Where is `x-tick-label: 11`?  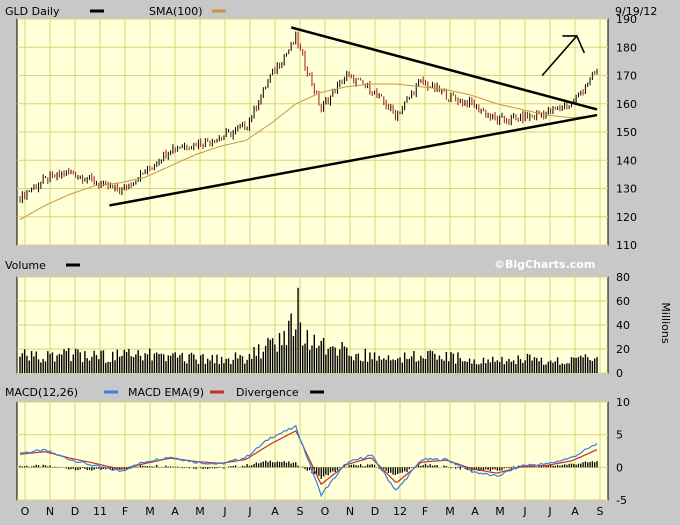 x-tick-label: 11 is located at coordinates (100, 511).